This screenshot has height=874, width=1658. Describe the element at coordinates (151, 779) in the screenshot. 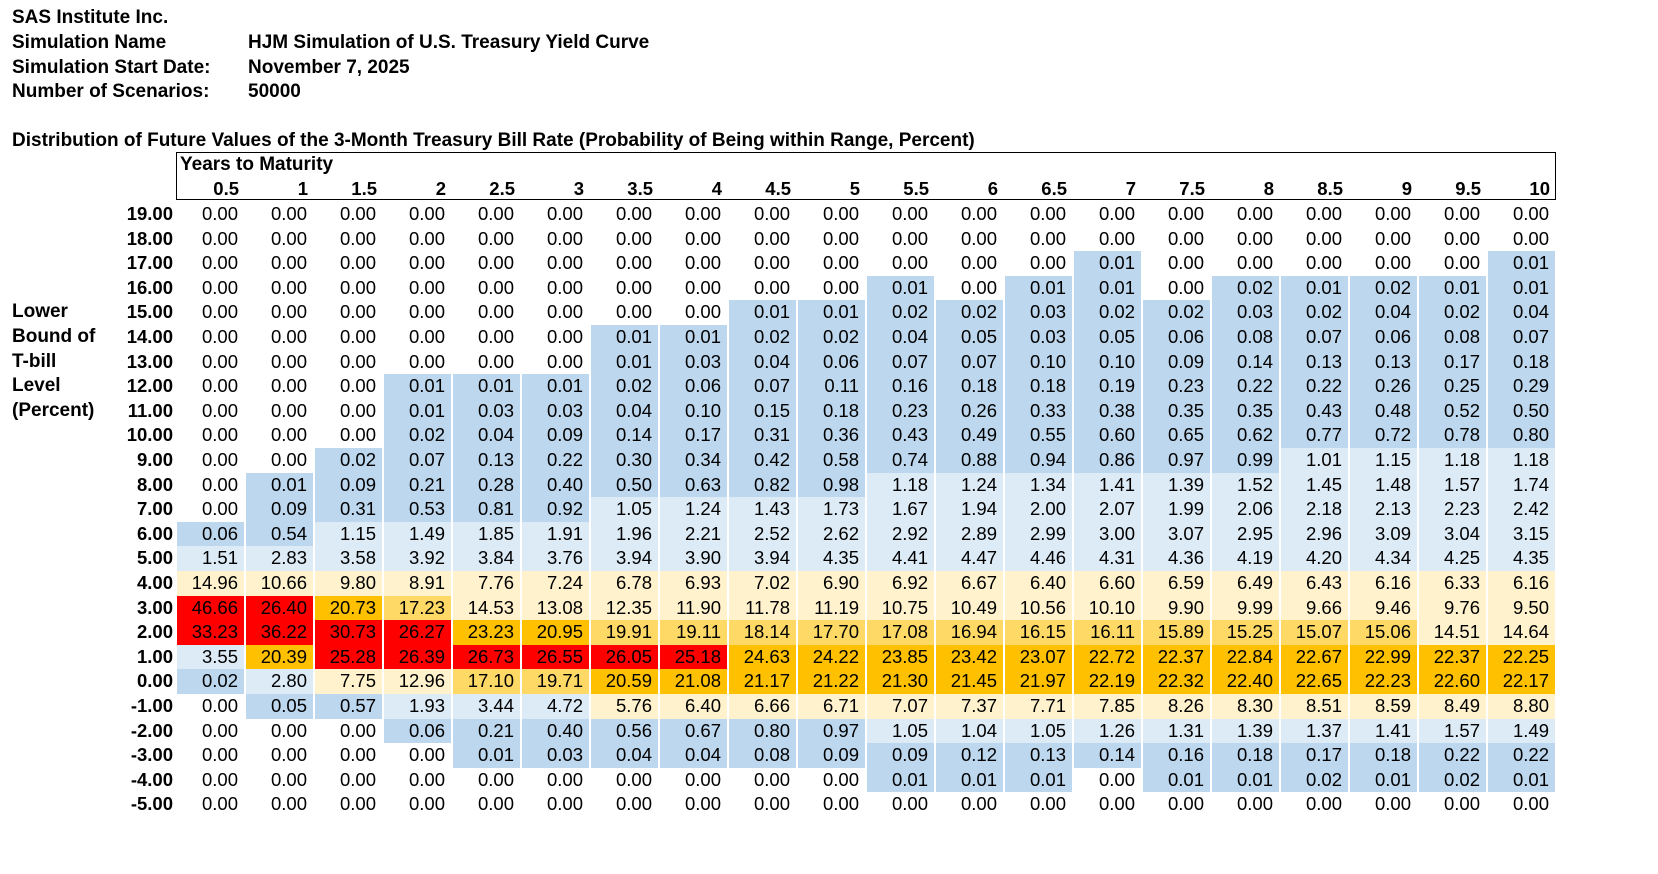

I see `row-label: -4.00` at that location.